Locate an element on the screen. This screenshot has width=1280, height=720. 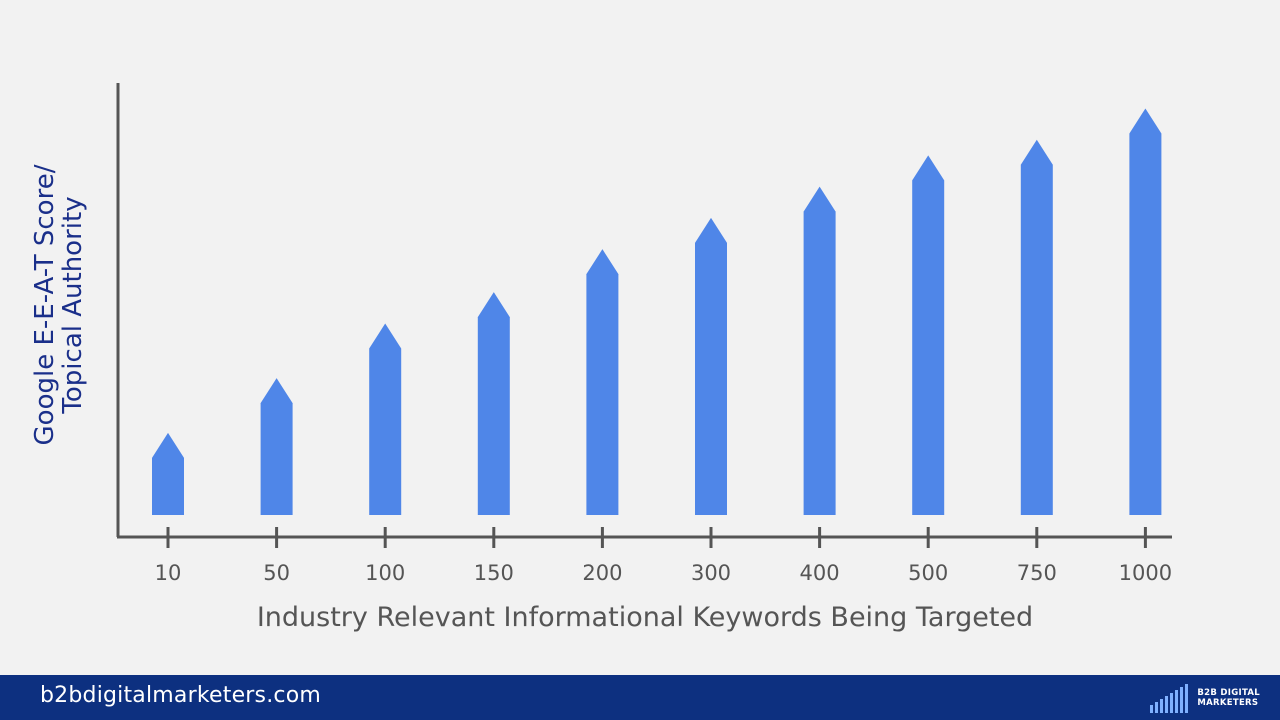
logo-text: B2B DIGITAL MARKETERS is located at coordinates (1228, 698).